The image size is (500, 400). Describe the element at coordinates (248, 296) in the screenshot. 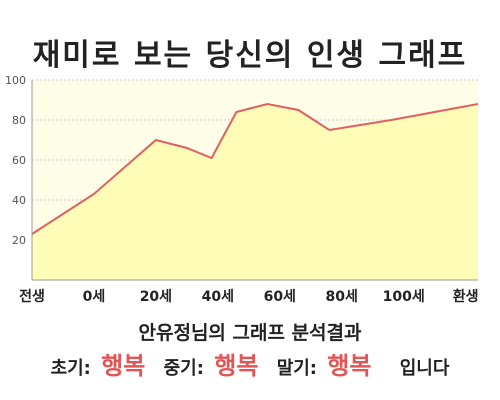

I see `x-tick-labels: 전생 0세 20세 40세 60세 80세 100세 환생` at that location.